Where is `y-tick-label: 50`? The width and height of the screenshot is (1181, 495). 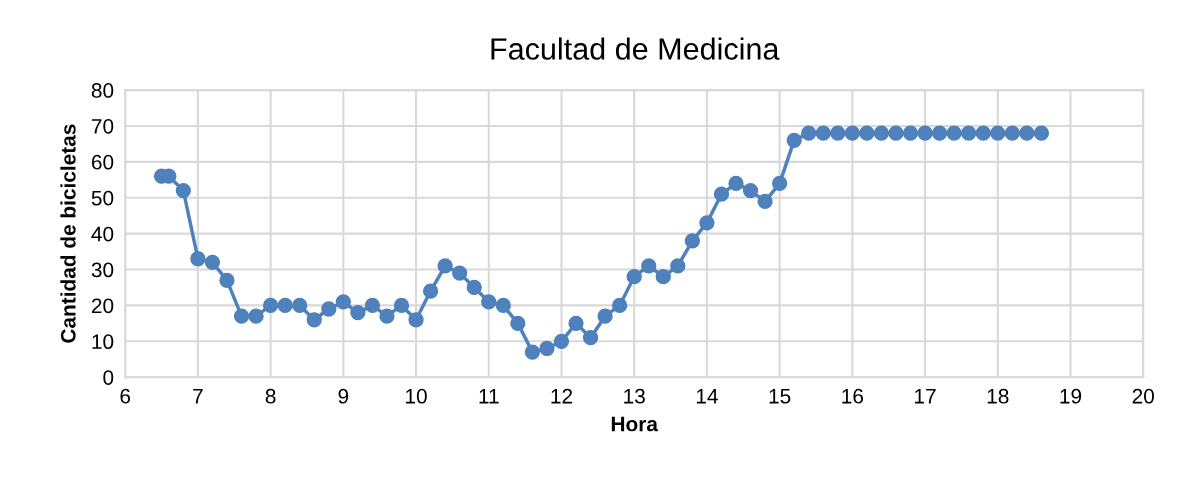 y-tick-label: 50 is located at coordinates (102, 198).